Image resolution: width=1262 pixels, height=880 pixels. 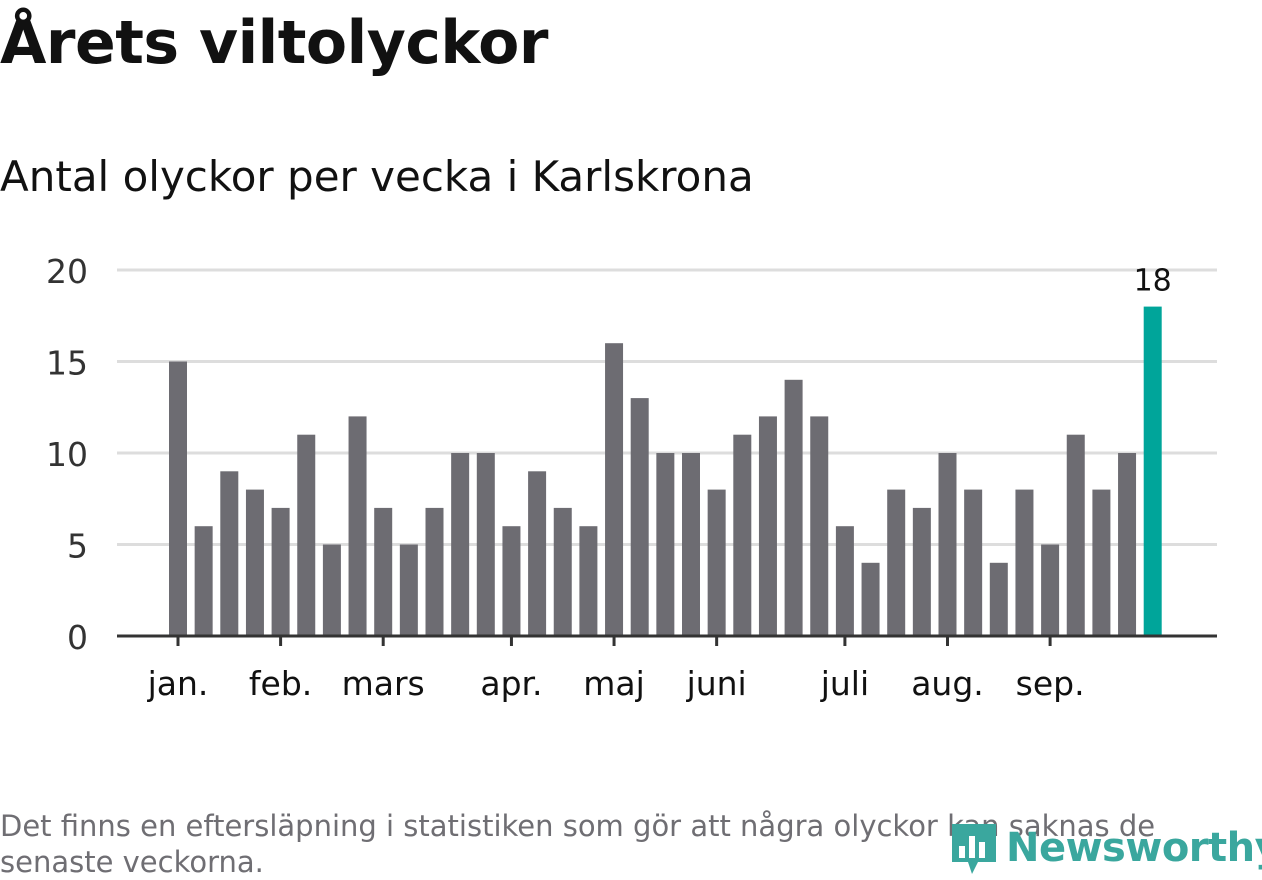 I want to click on newsworthy-logo: Newsworthy, so click(x=1105, y=848).